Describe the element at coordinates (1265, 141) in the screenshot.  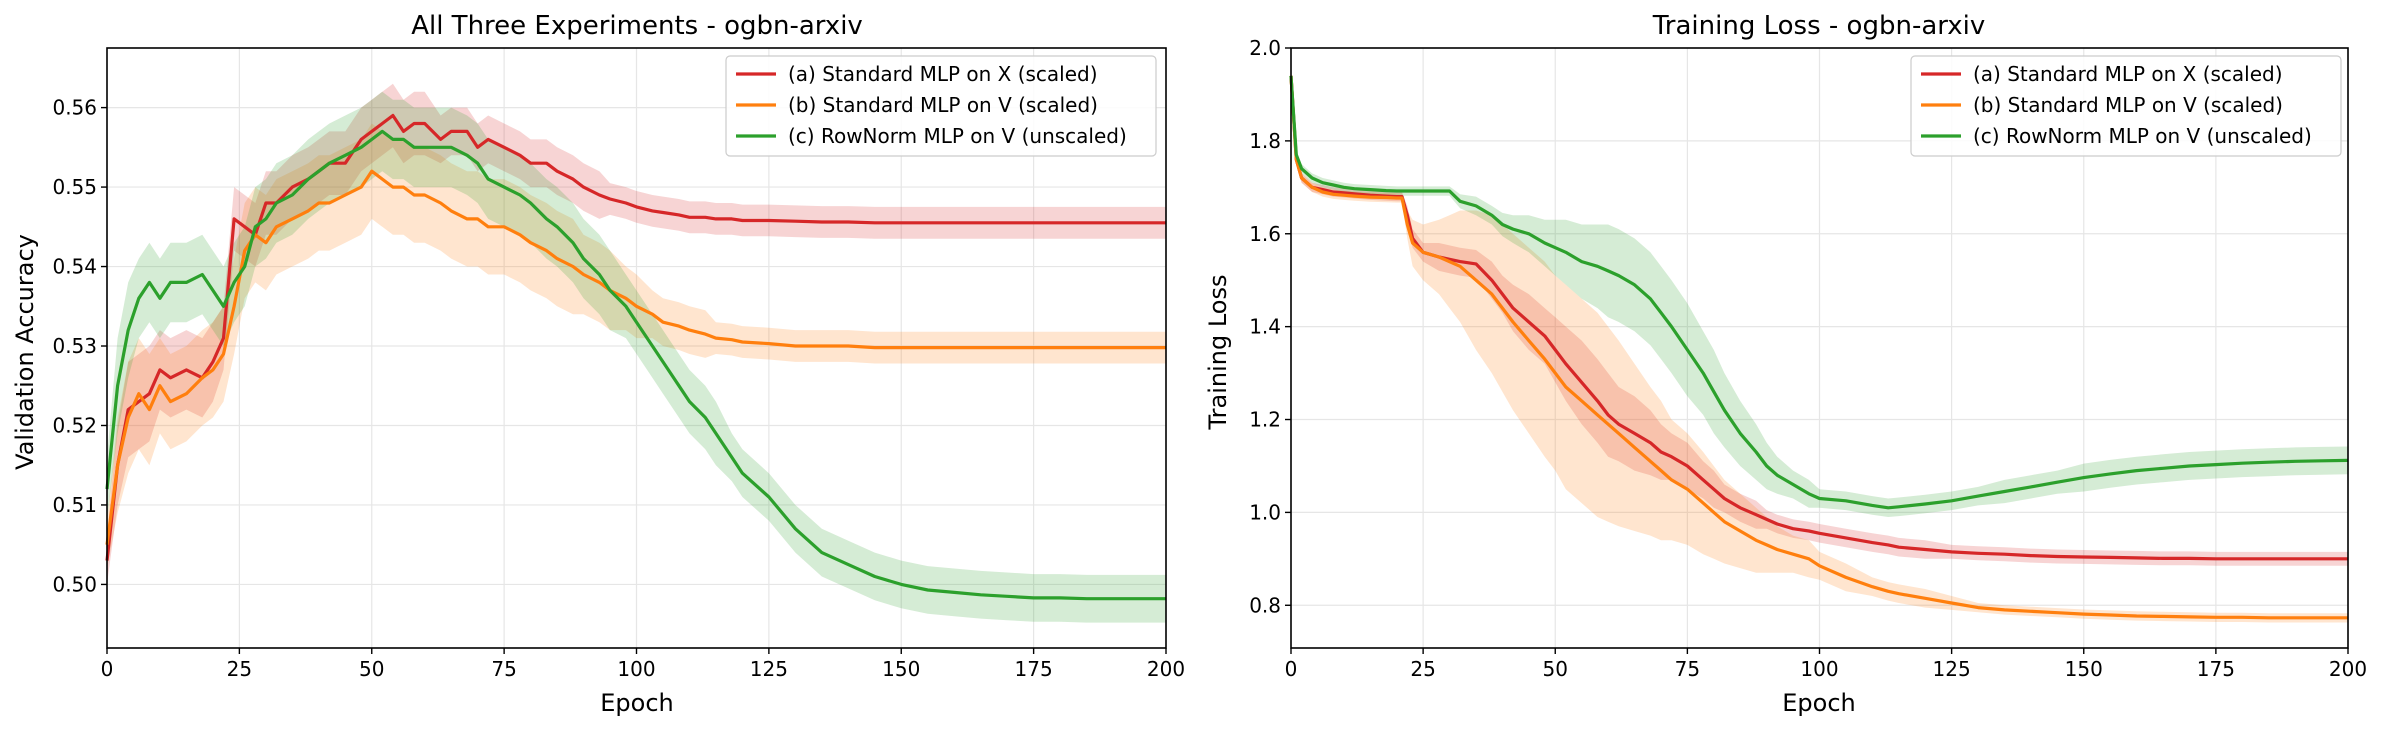
I see `y-tick-label: 1.8` at that location.